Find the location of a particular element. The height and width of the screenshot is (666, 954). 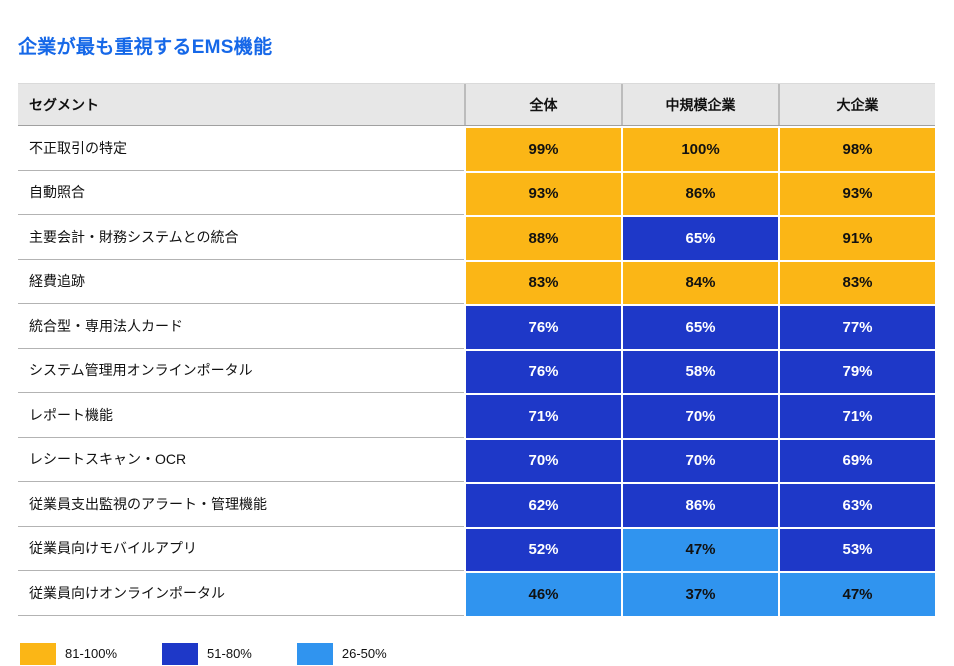

legend-label: 81-100% is located at coordinates (91, 653).